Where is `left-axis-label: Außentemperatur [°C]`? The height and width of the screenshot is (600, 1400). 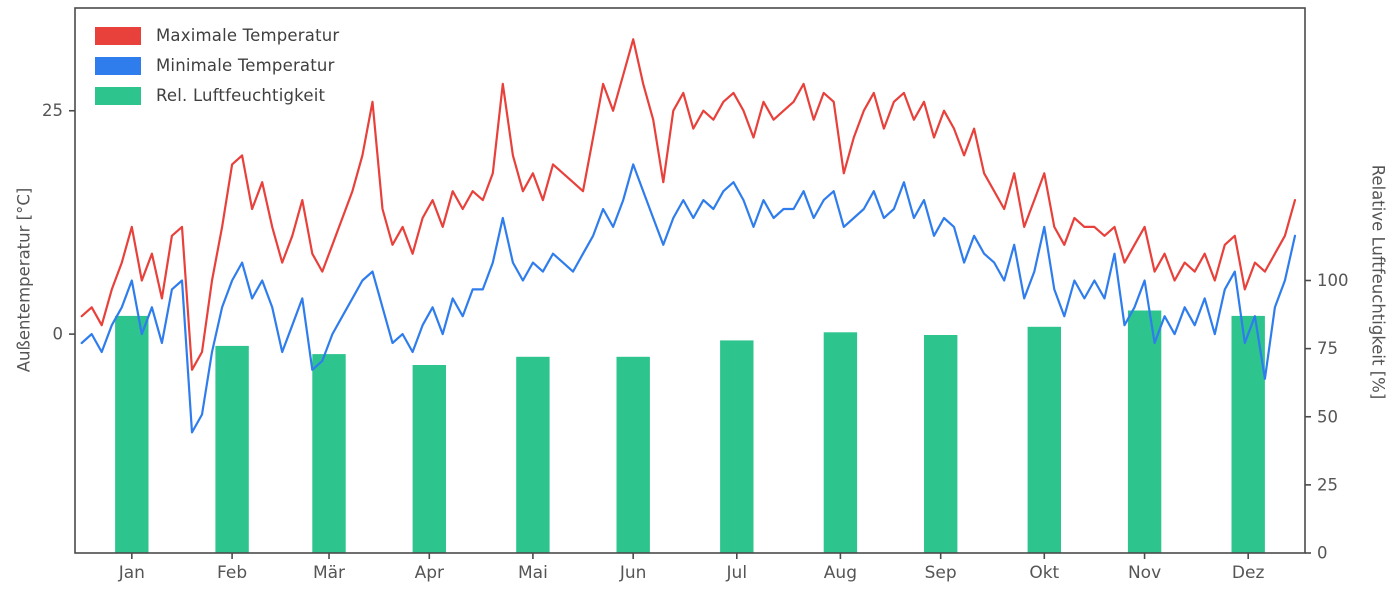
left-axis-label: Außentemperatur [°C] is located at coordinates (24, 280).